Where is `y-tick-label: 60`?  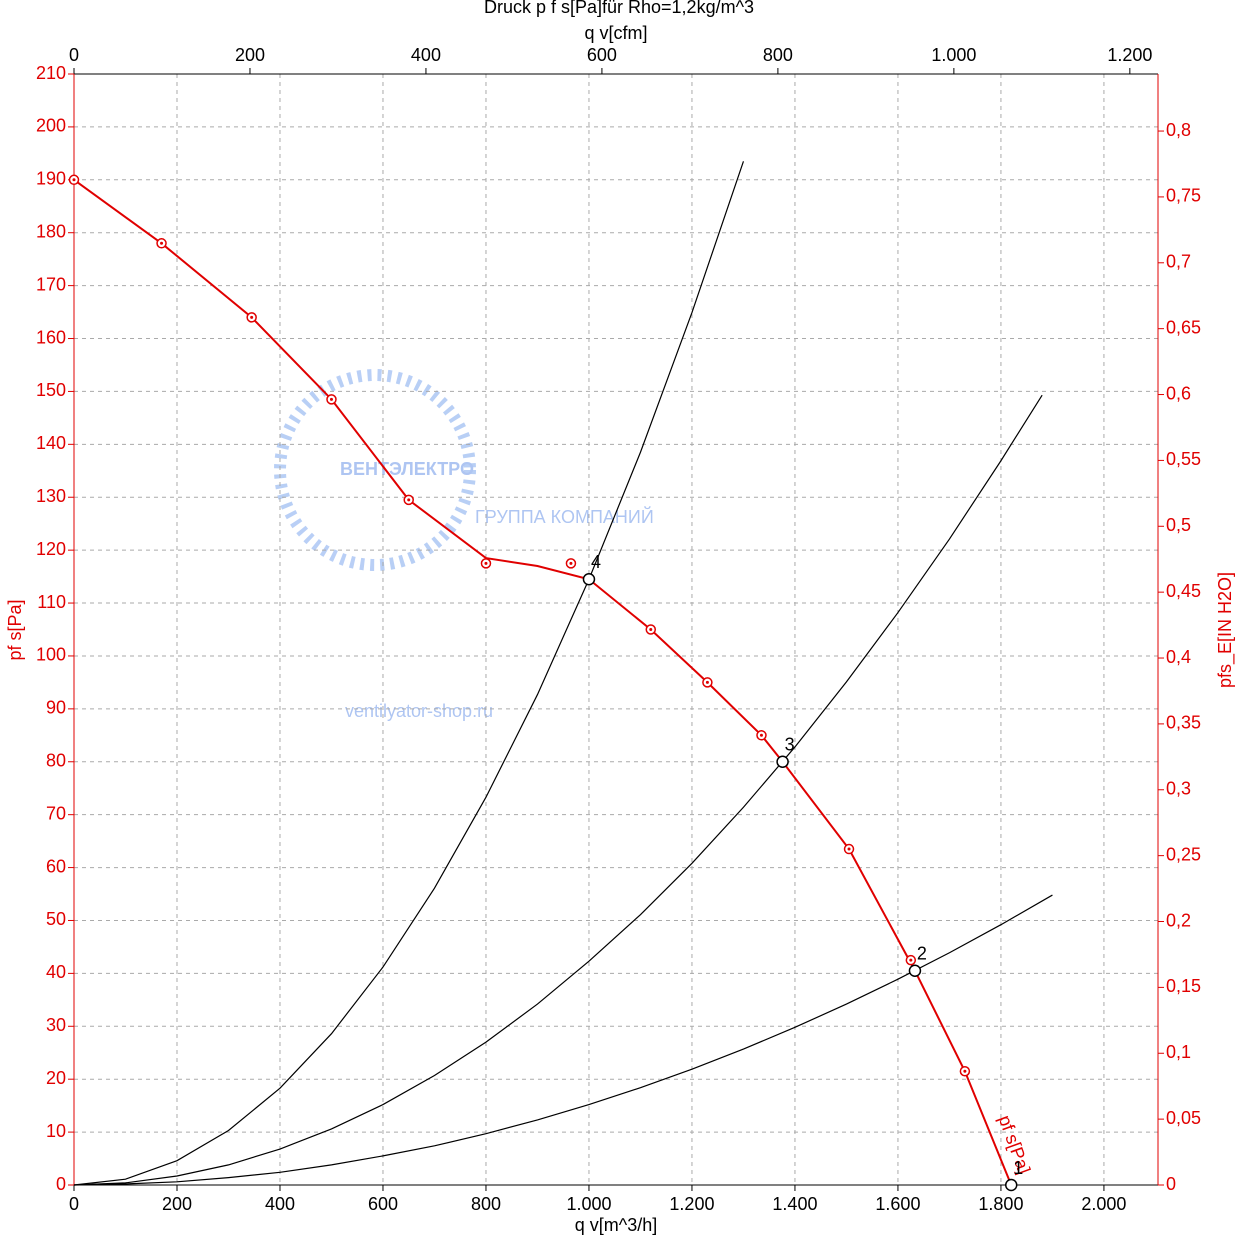
y-tick-label: 60 is located at coordinates (56, 866).